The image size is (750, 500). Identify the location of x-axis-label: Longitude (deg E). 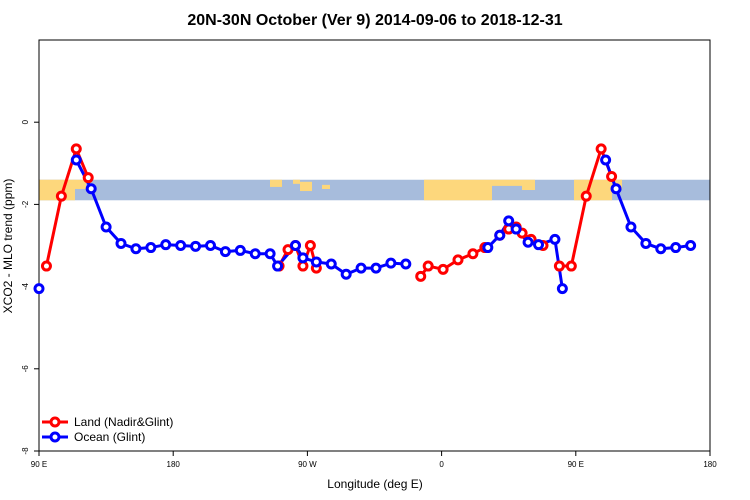
(374, 484).